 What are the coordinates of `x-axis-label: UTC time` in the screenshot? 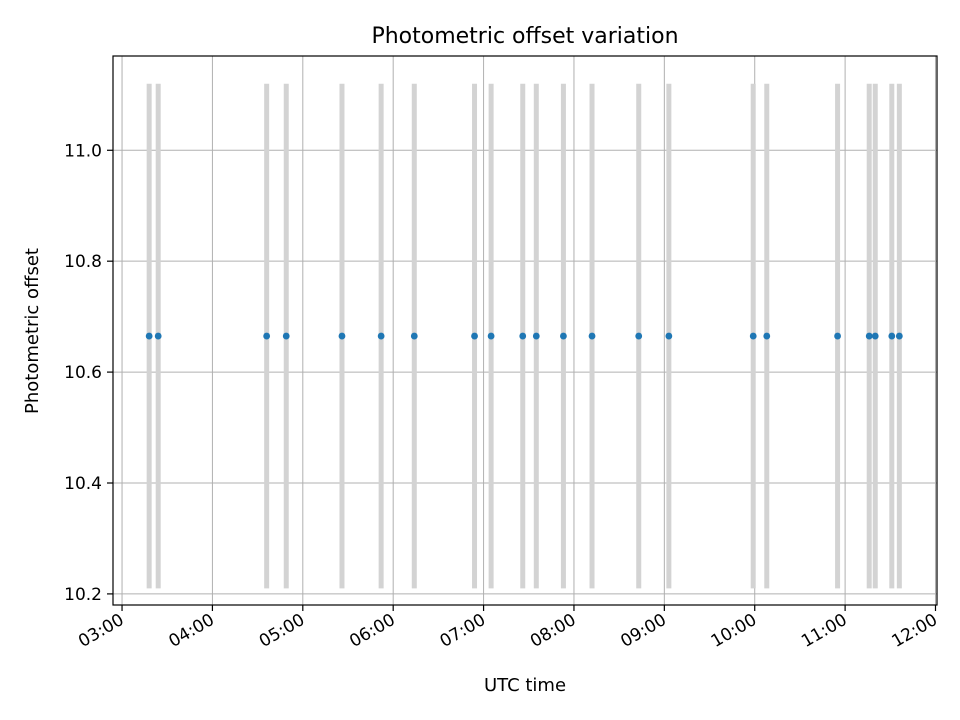 It's located at (525, 685).